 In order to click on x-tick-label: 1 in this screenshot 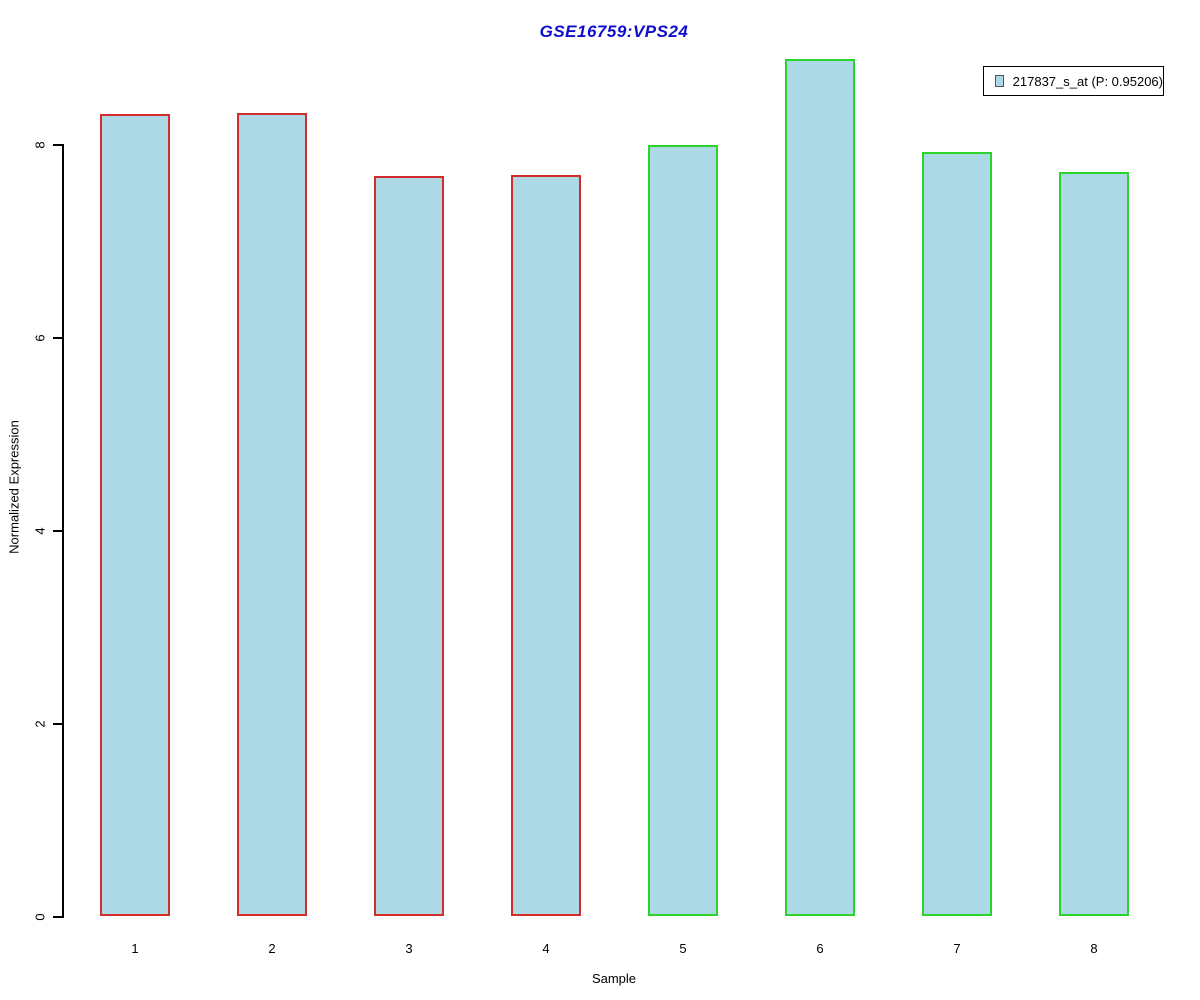, I will do `click(135, 948)`.